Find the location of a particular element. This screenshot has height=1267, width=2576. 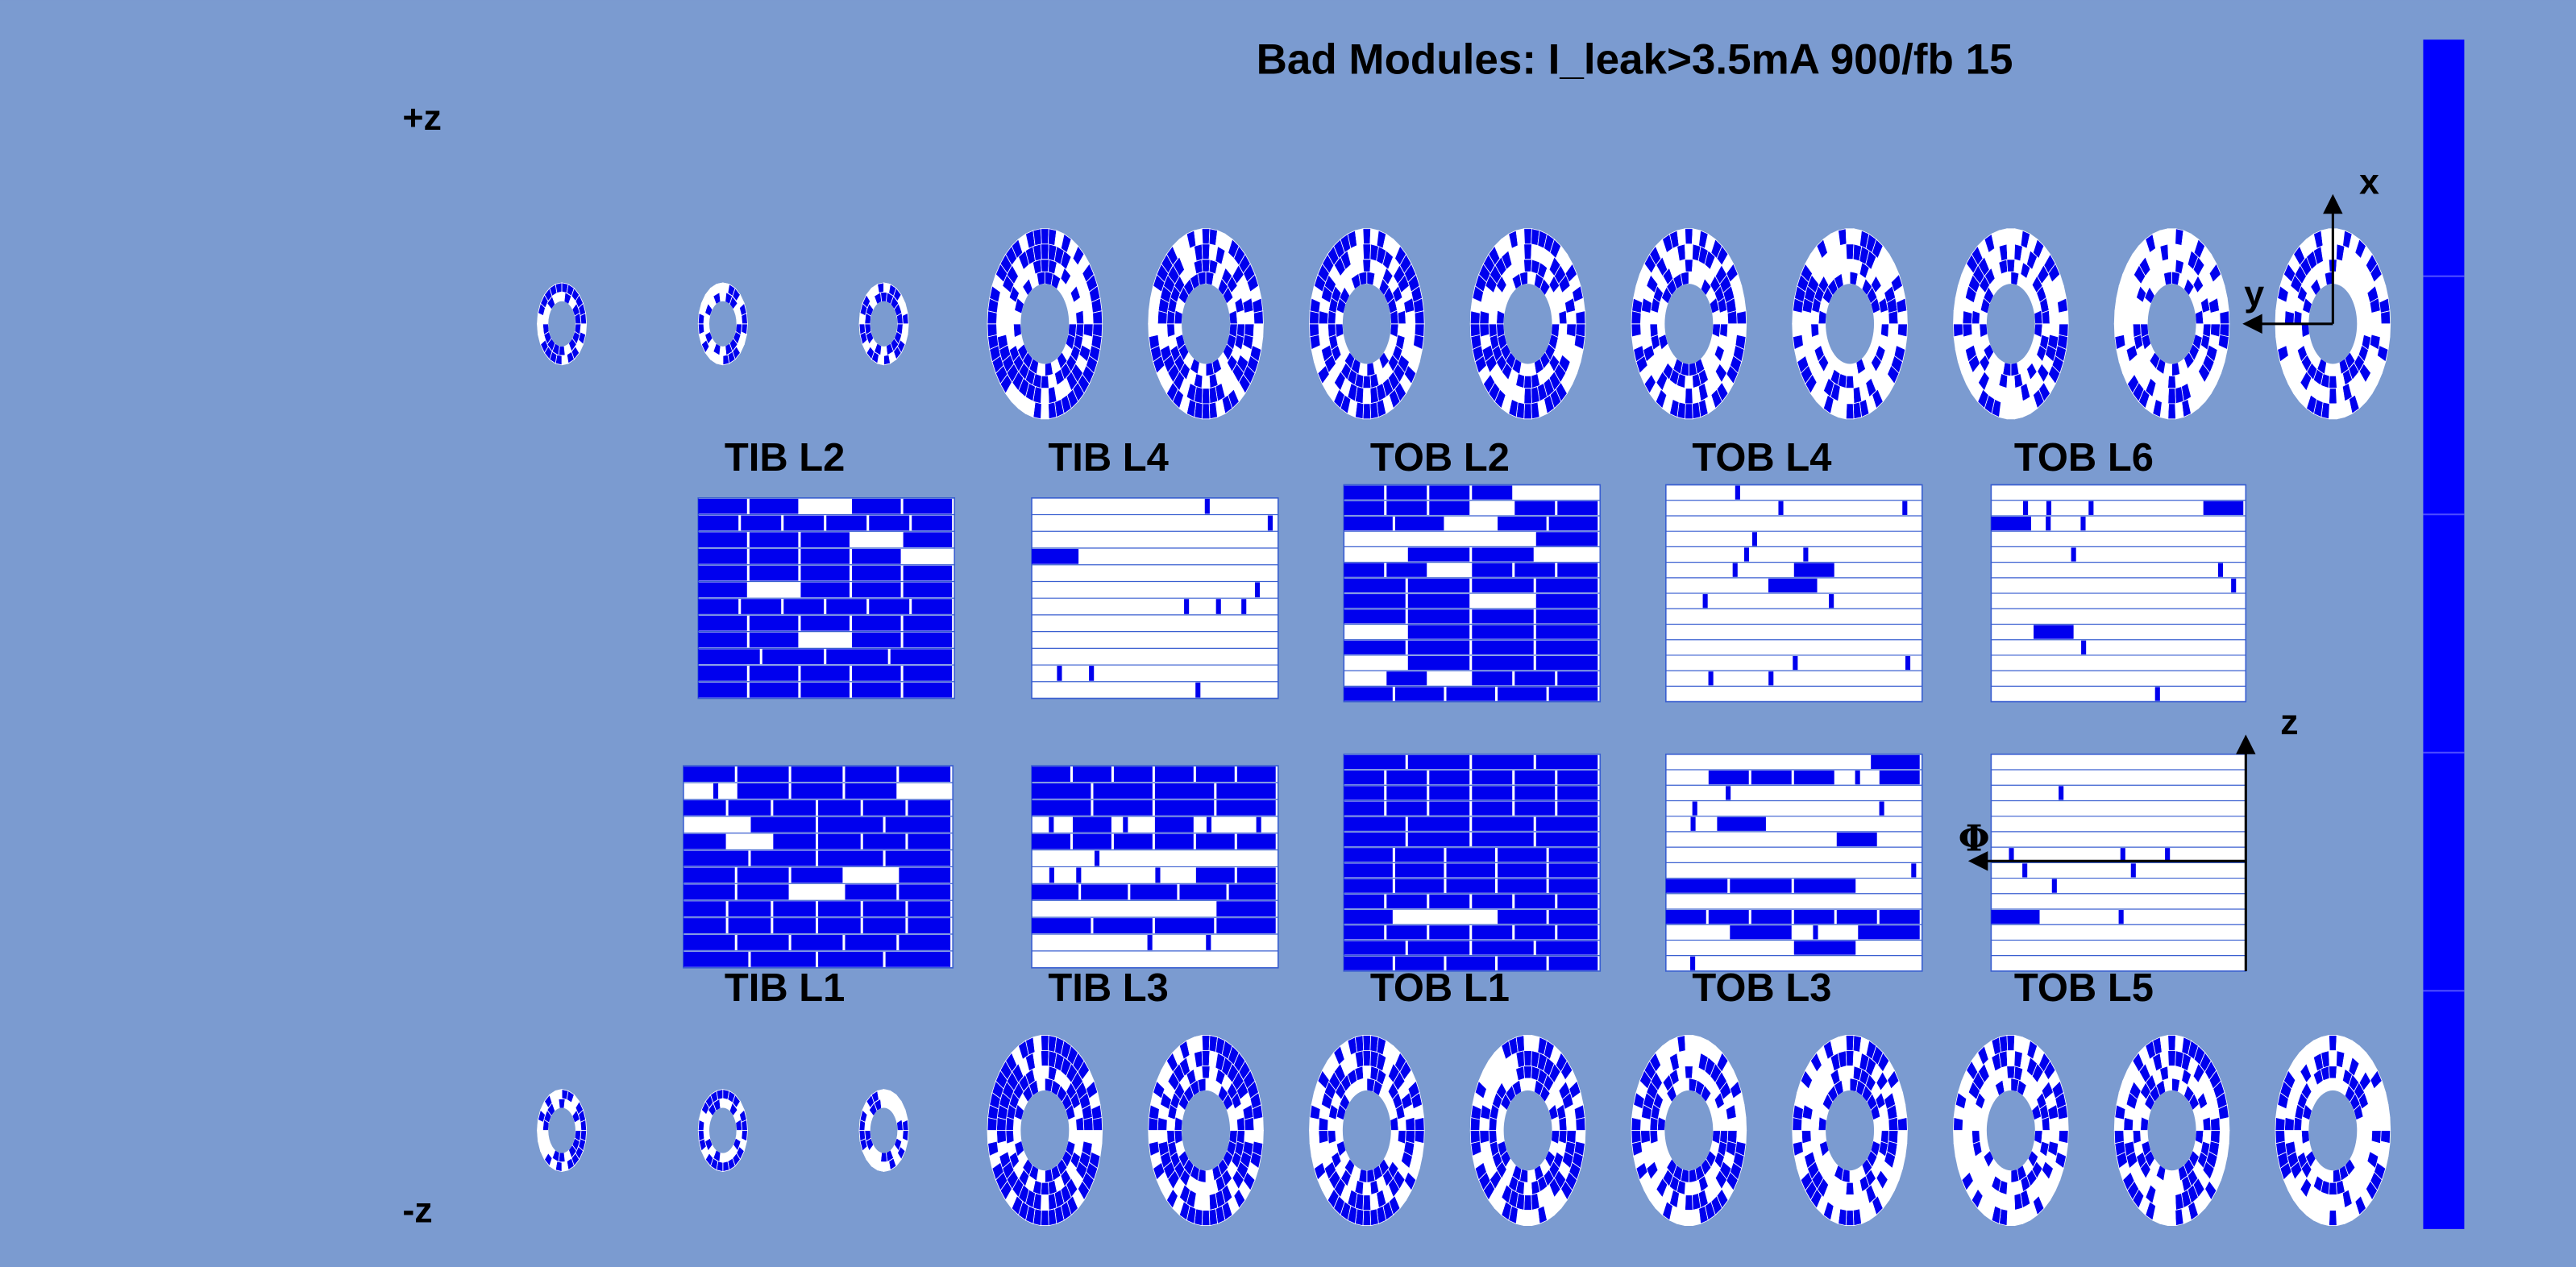

phi-axis-label: Φ is located at coordinates (1974, 837).